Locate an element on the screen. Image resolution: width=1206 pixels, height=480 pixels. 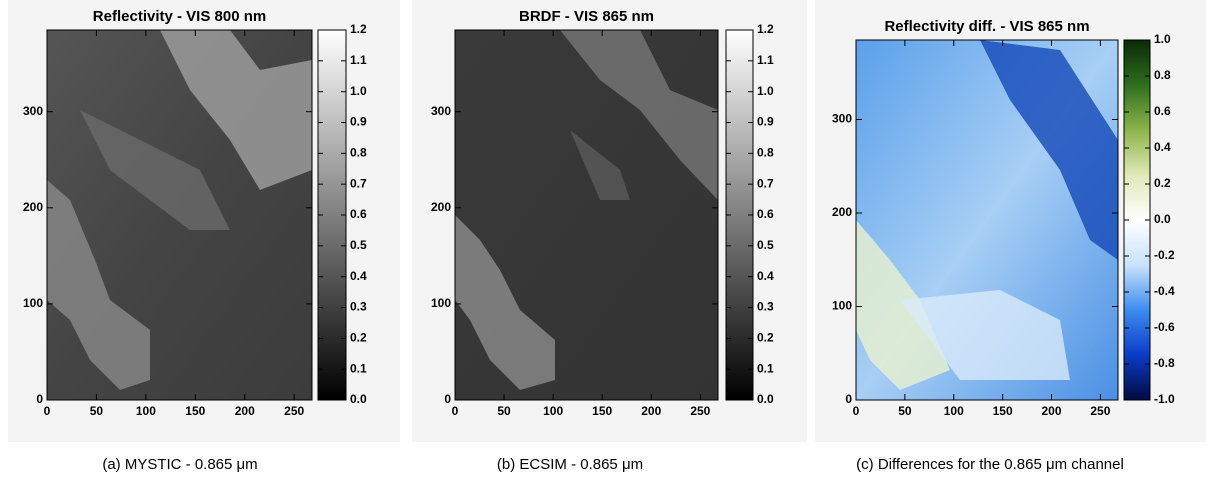
caption: (a) MYSTIC - 0.865 μm is located at coordinates (179, 464).